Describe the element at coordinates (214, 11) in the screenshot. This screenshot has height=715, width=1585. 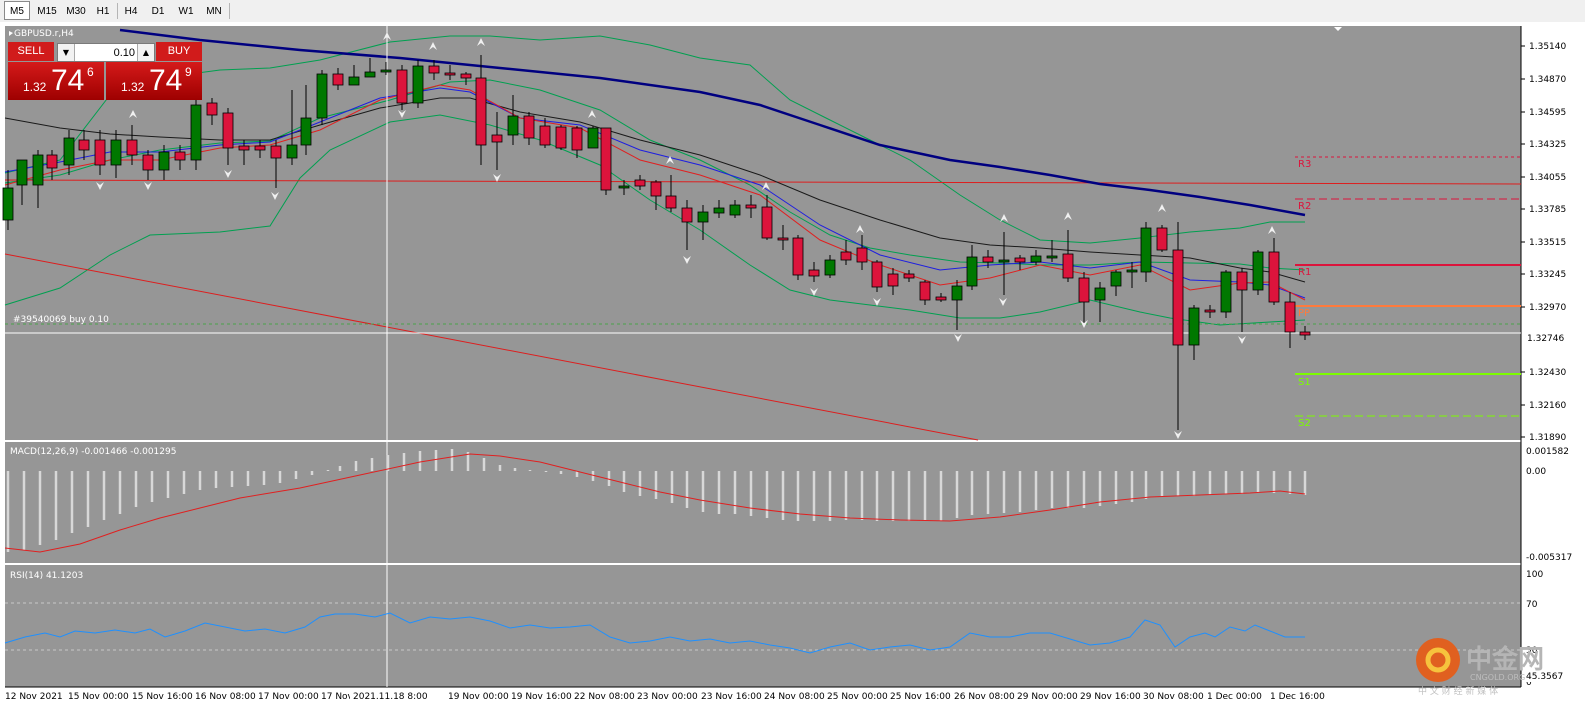
I see `timeframe-mn-button: MN` at that location.